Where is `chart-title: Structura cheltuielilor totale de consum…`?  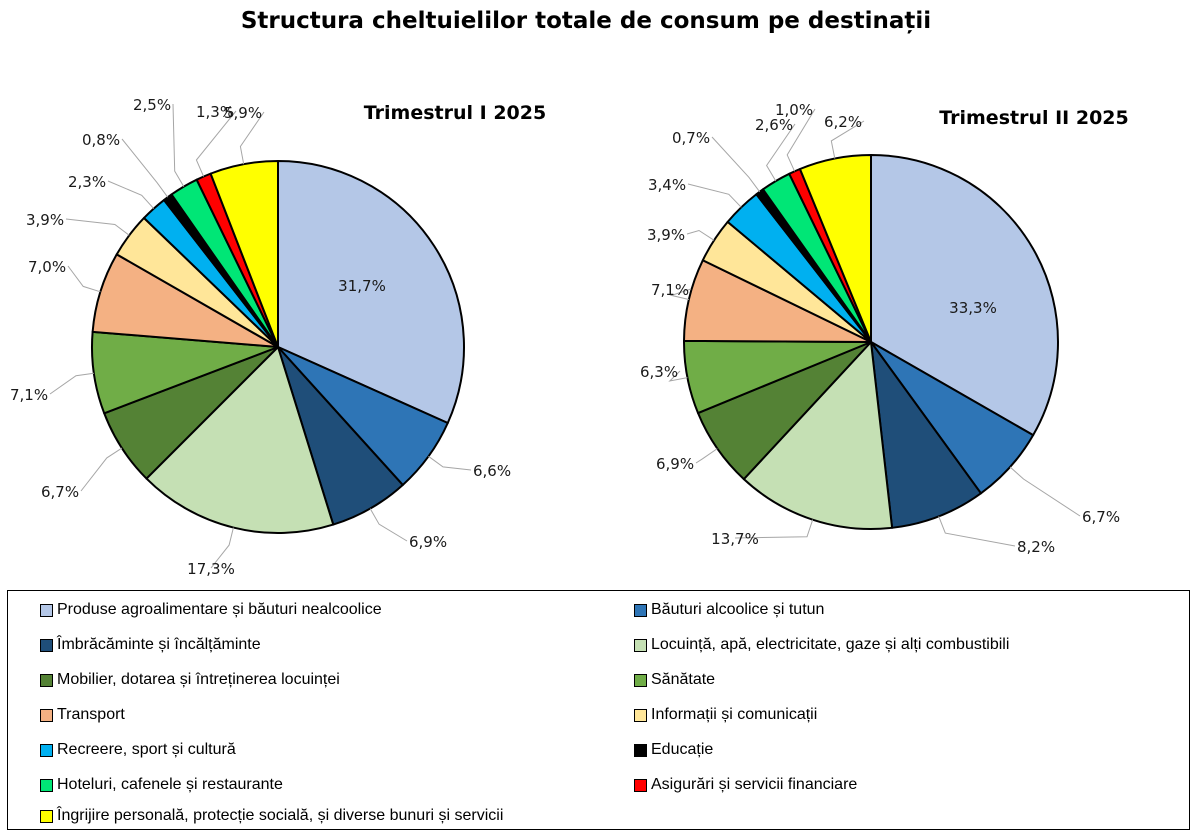 chart-title: Structura cheltuielilor totale de consum… is located at coordinates (586, 21).